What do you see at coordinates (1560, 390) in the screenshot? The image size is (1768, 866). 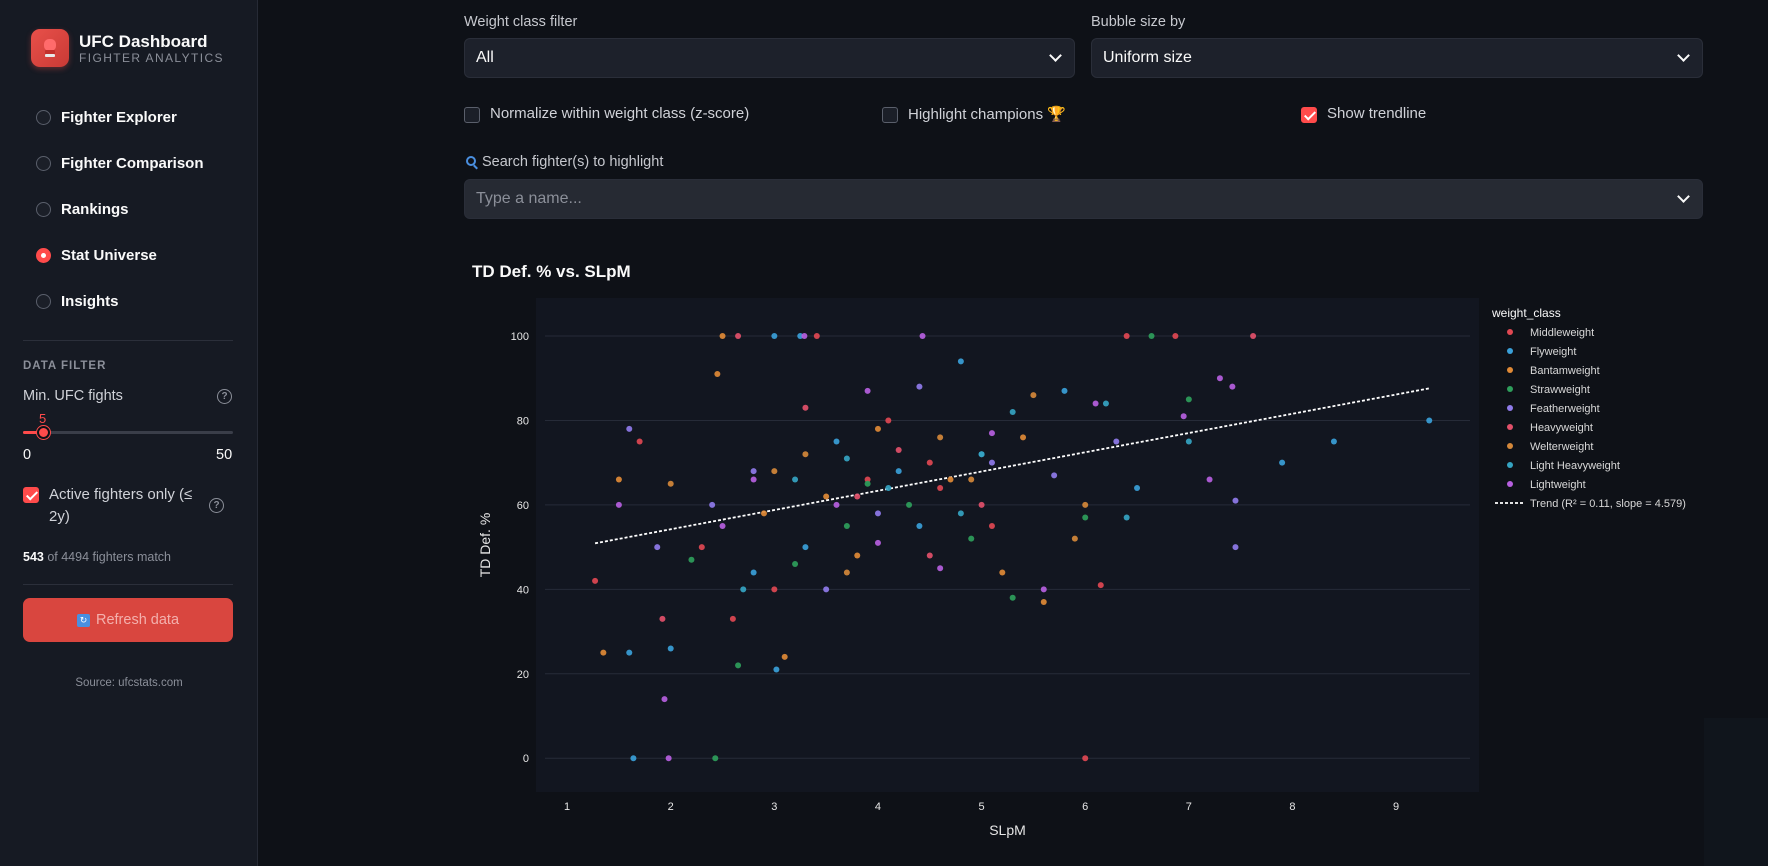 I see `legend-item: Strawweight` at bounding box center [1560, 390].